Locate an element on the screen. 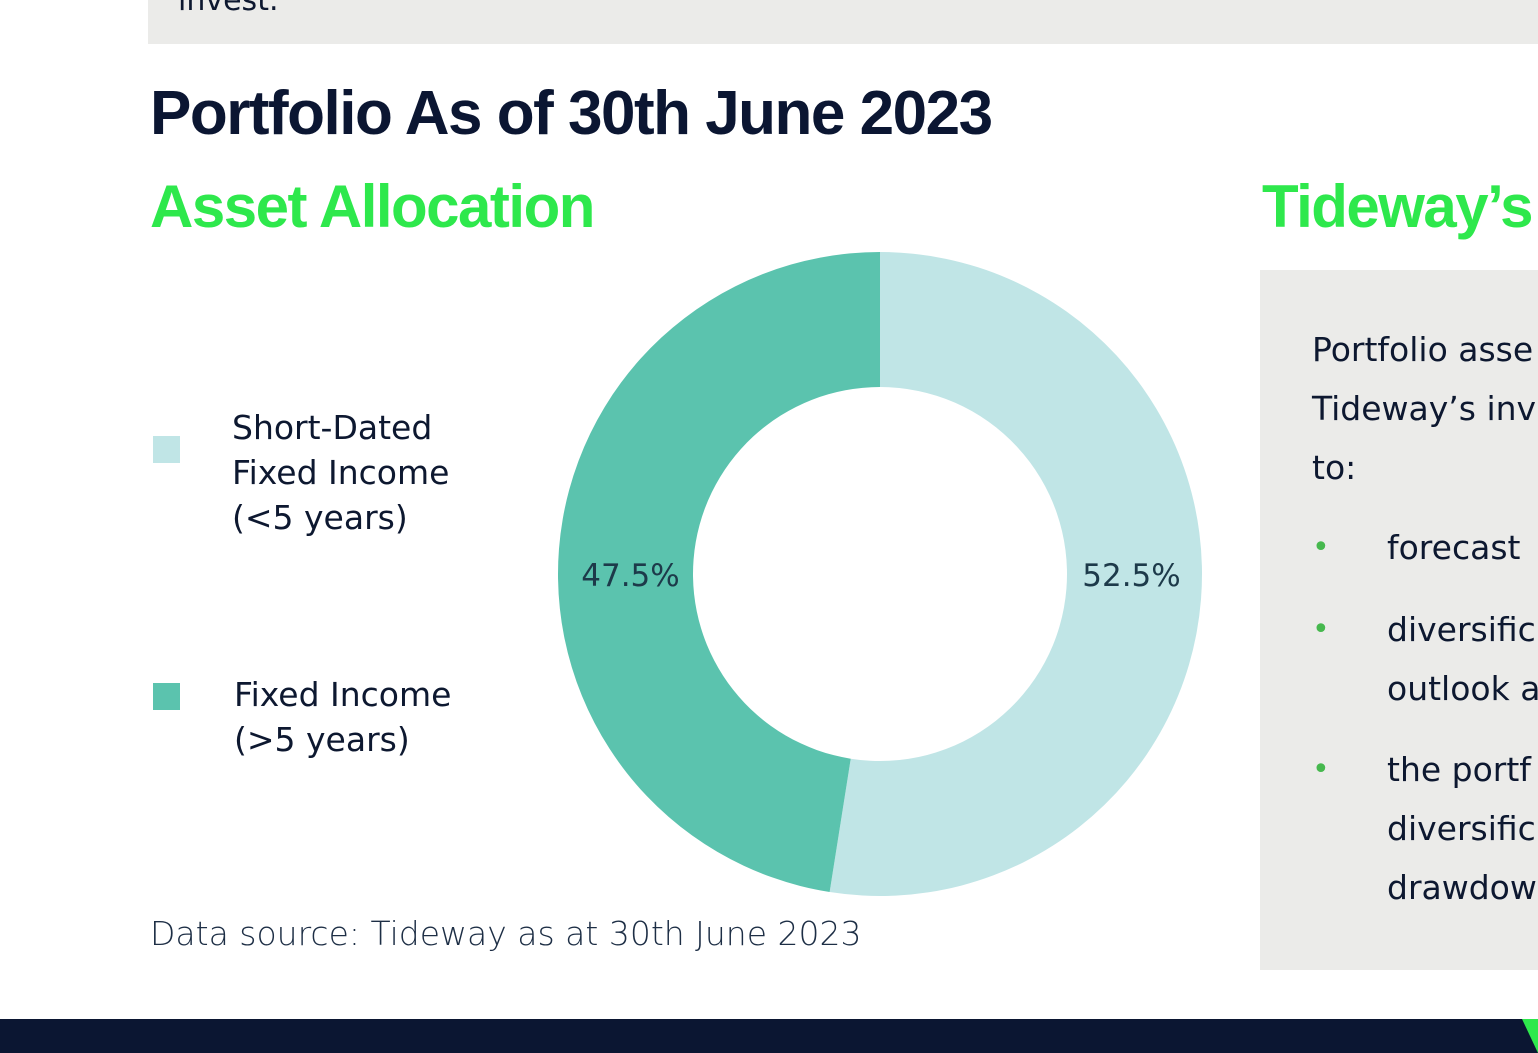 This screenshot has width=1538, height=1053. bullet-line: drawdow is located at coordinates (1462, 887).